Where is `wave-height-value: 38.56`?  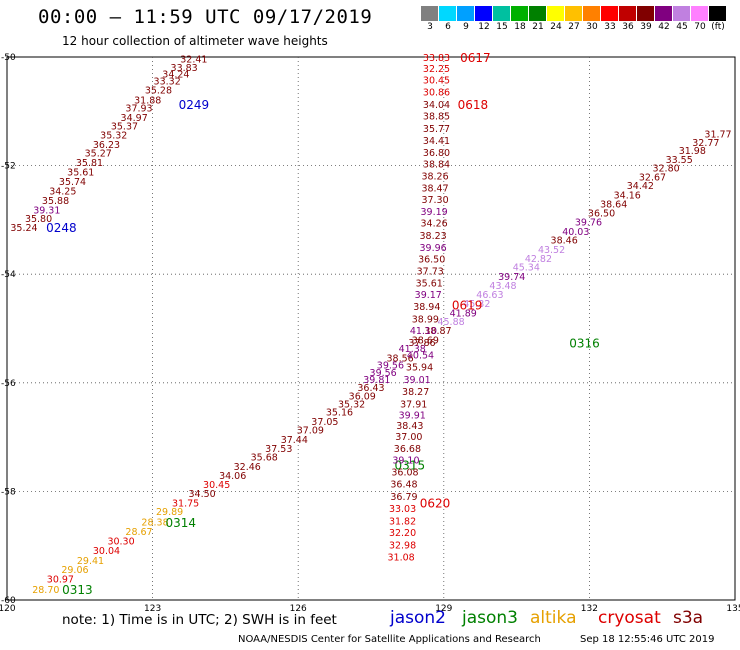 wave-height-value: 38.56 is located at coordinates (400, 358).